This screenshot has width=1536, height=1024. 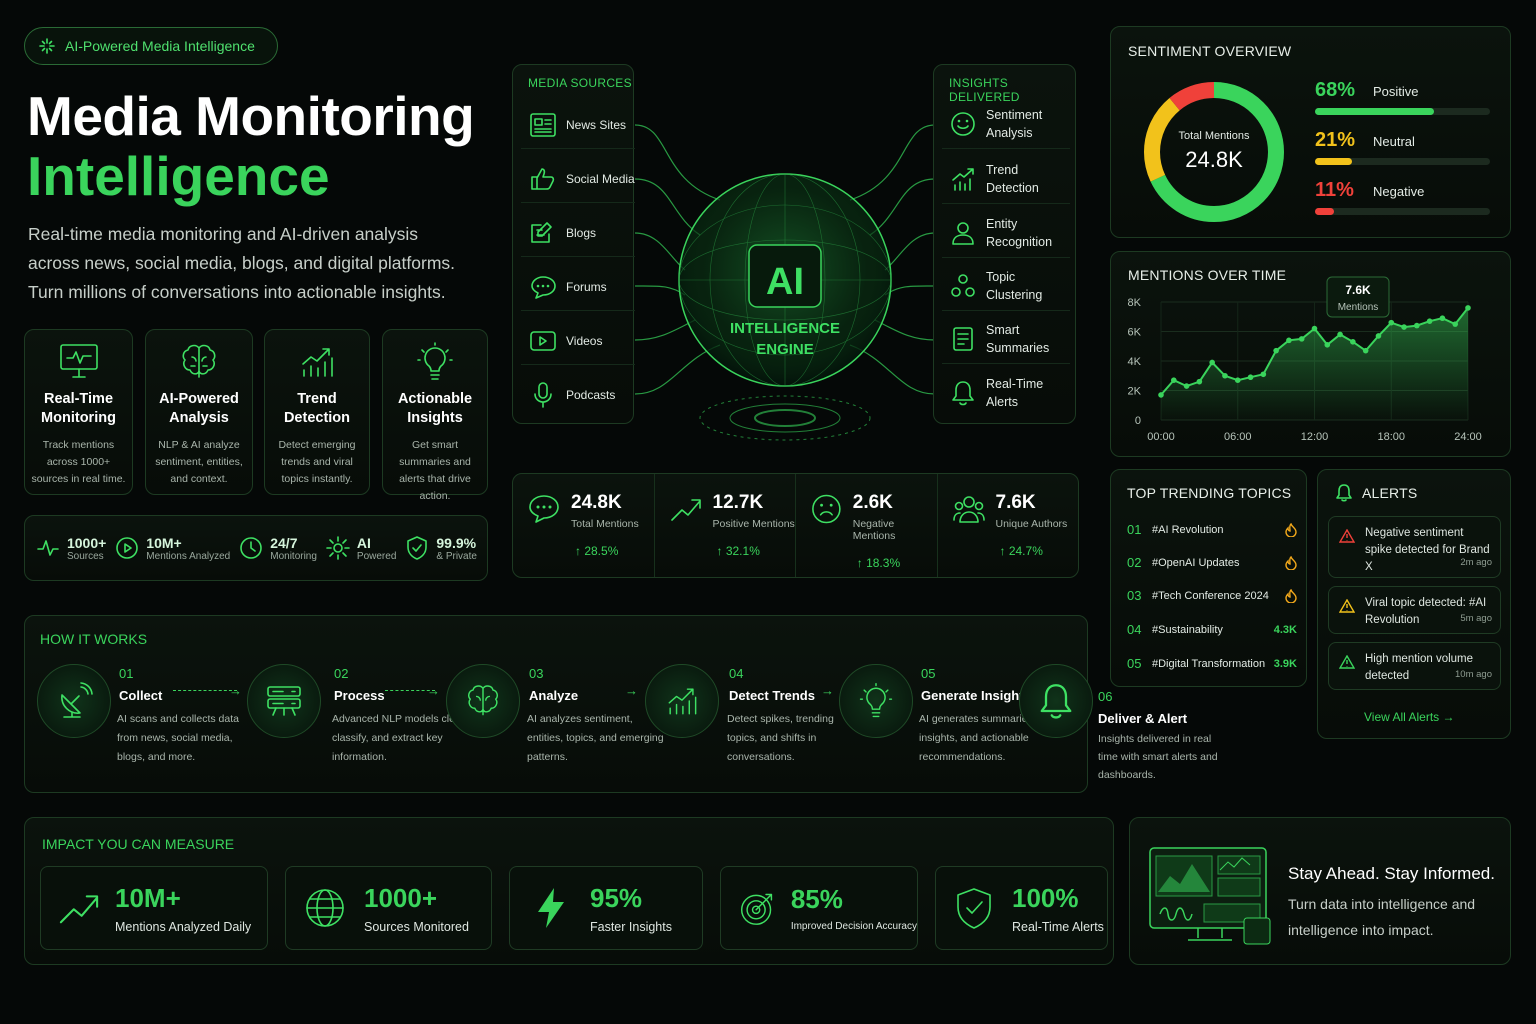 What do you see at coordinates (1134, 562) in the screenshot?
I see `topic-rank: 02` at bounding box center [1134, 562].